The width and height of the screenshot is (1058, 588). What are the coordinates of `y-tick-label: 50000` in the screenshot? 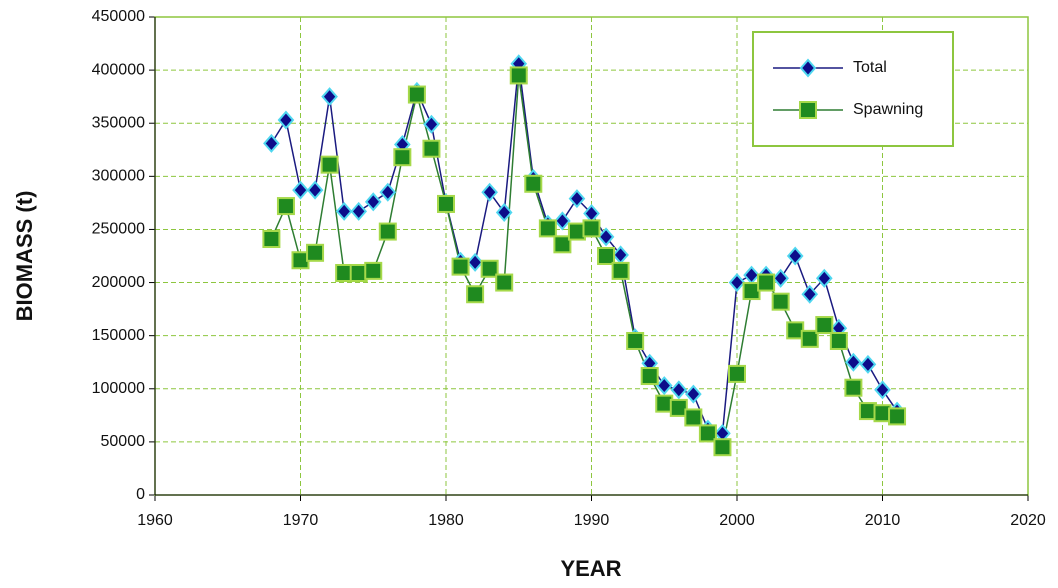 It's located at (123, 441).